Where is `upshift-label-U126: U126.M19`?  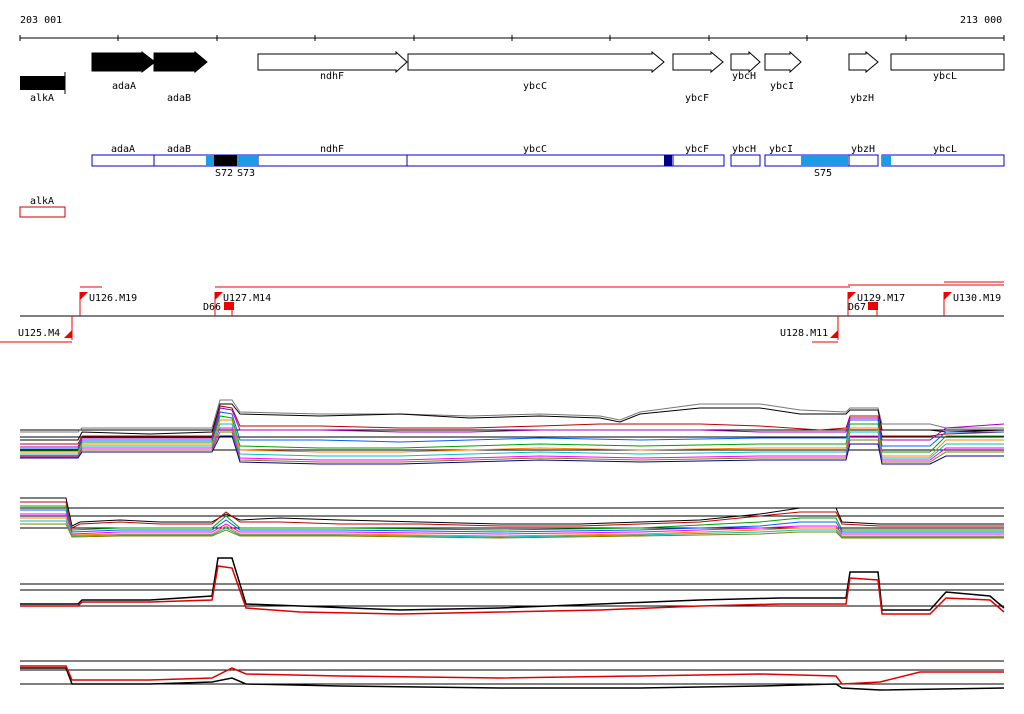
upshift-label-U126: U126.M19 is located at coordinates (113, 298).